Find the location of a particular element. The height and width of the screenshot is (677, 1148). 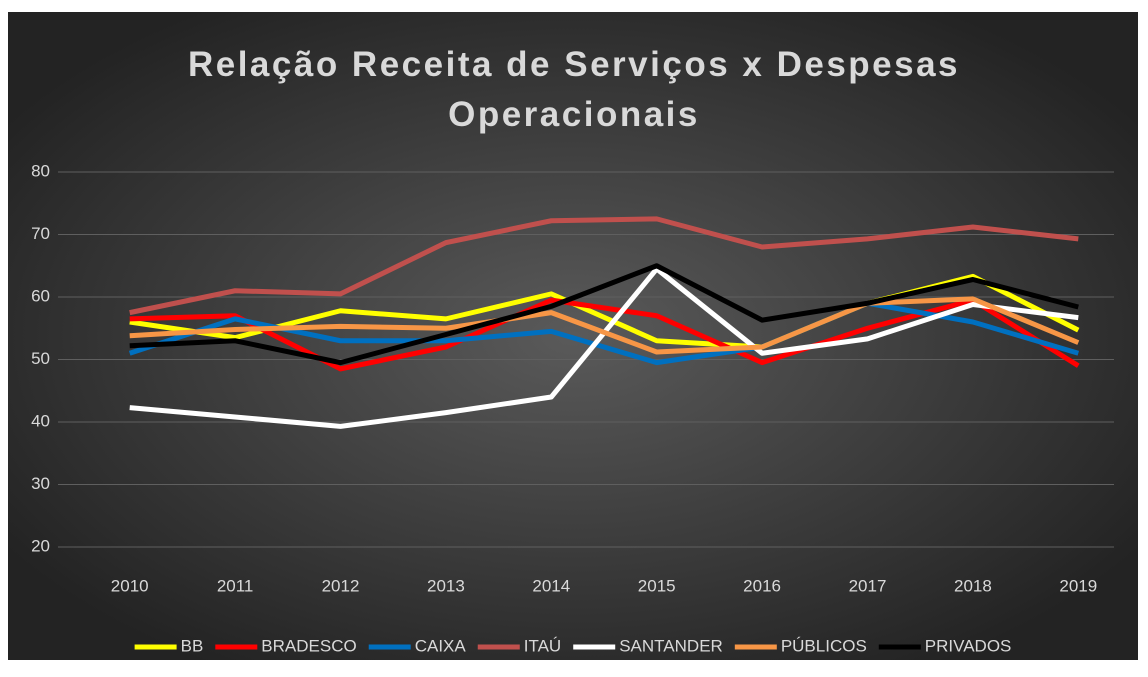

legend-label: PÚBLICOS is located at coordinates (824, 645).